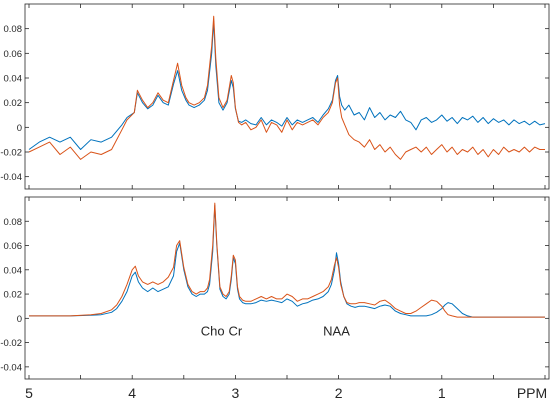 The width and height of the screenshot is (554, 414). Describe the element at coordinates (29, 393) in the screenshot. I see `x-tick-label: 5` at that location.